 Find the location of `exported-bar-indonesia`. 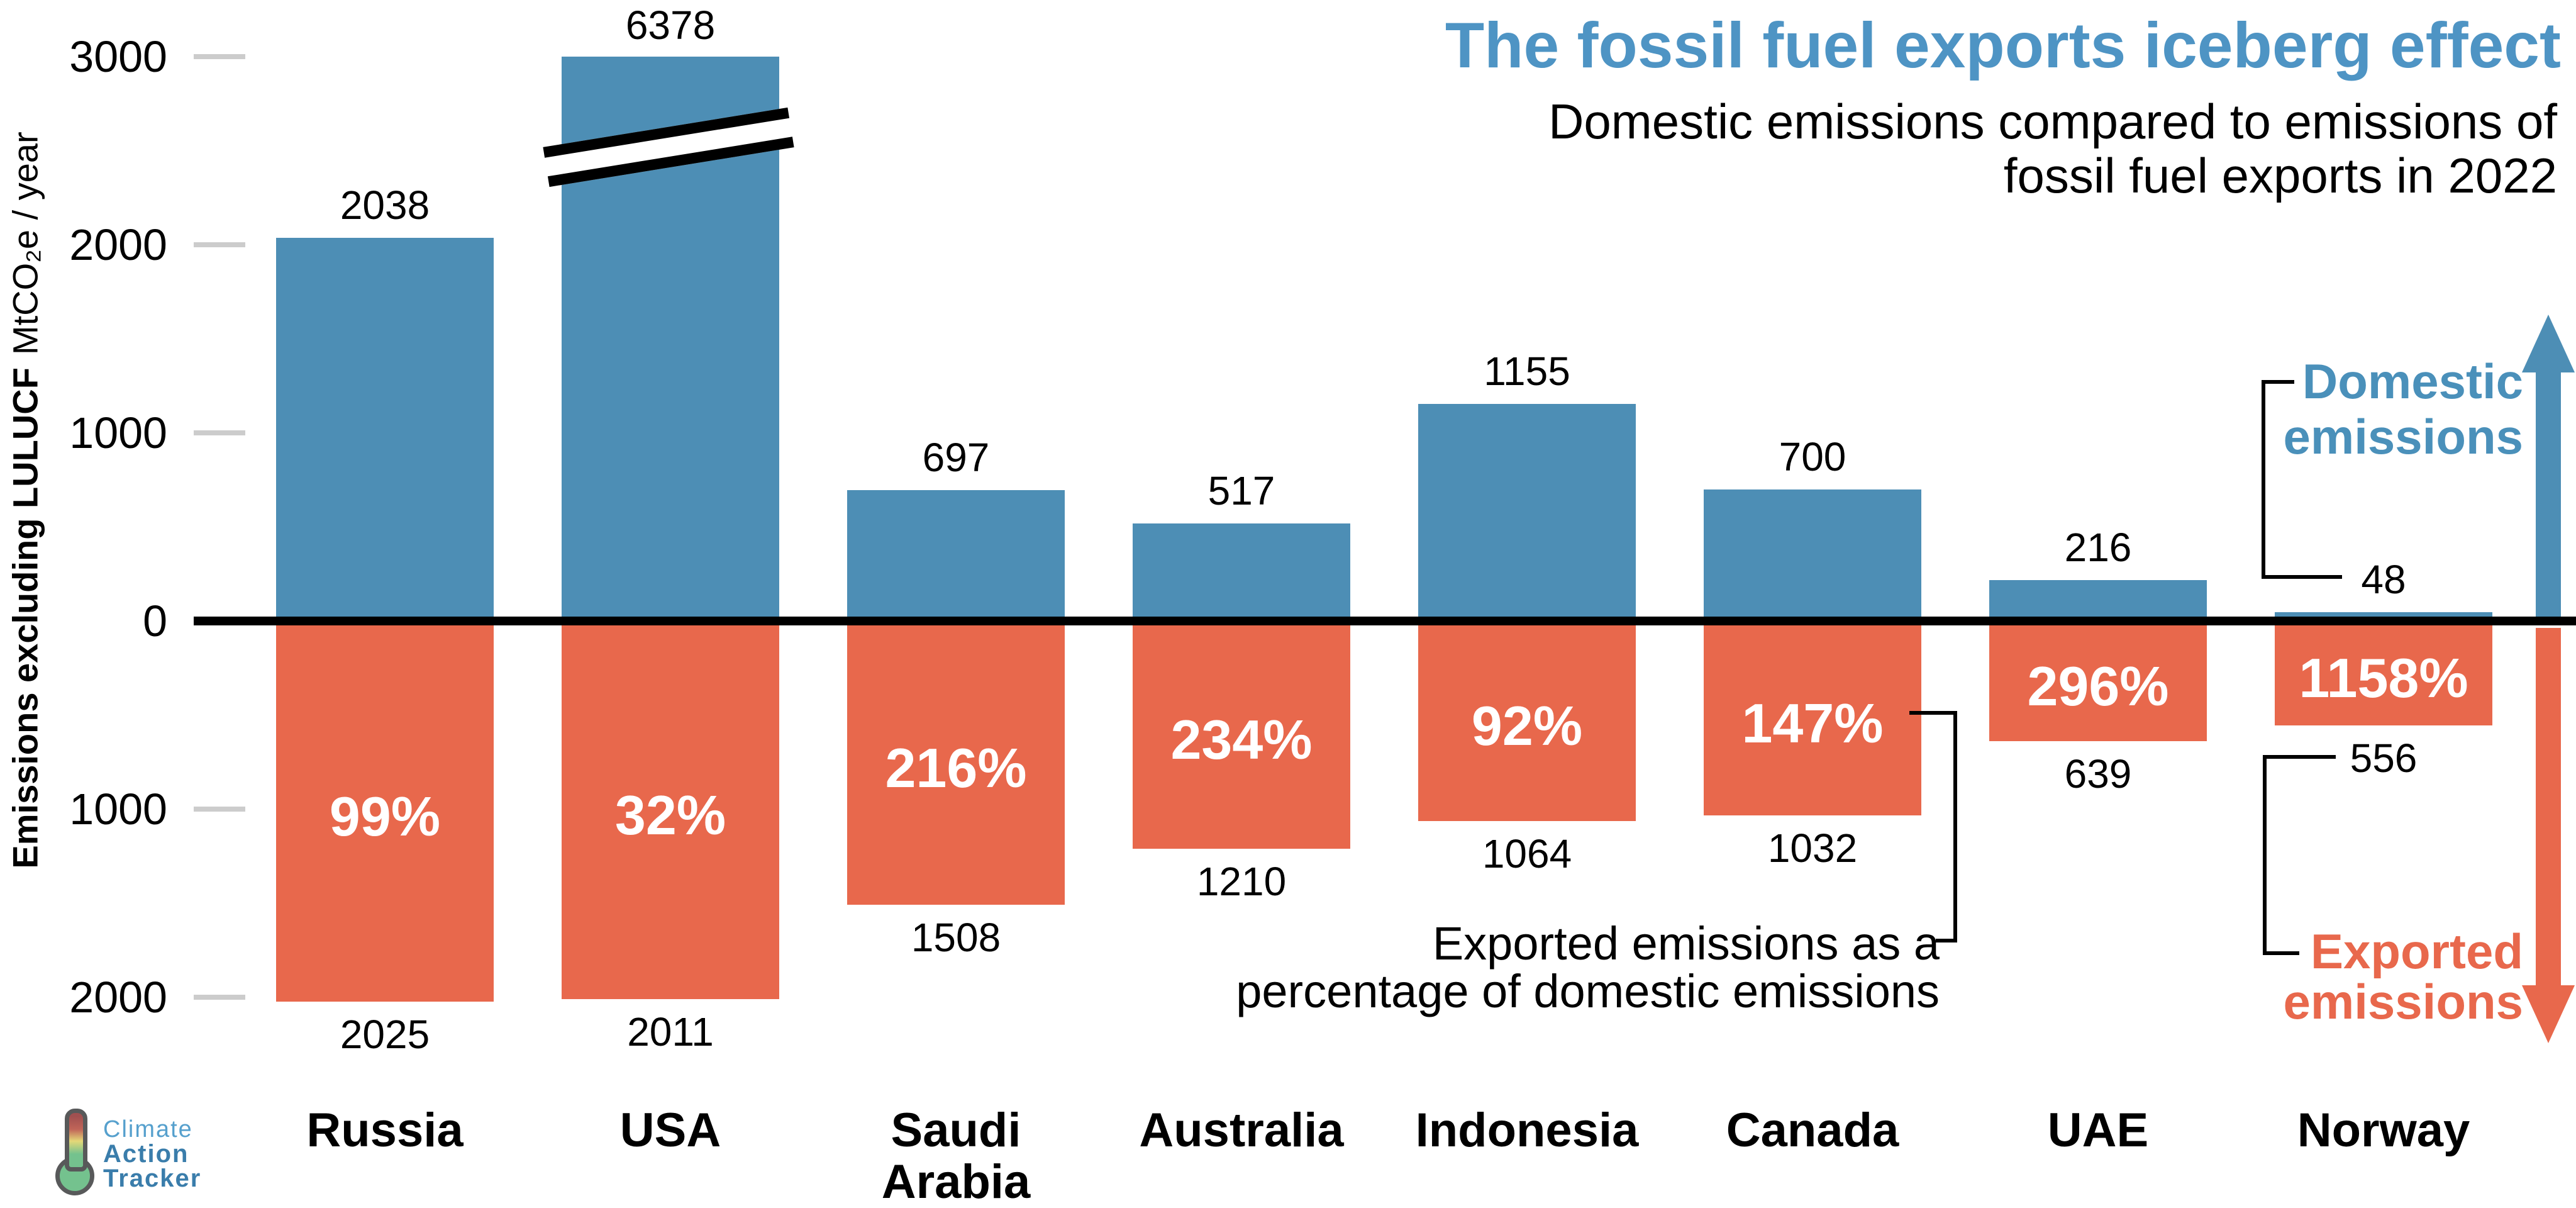

exported-bar-indonesia is located at coordinates (1527, 721).